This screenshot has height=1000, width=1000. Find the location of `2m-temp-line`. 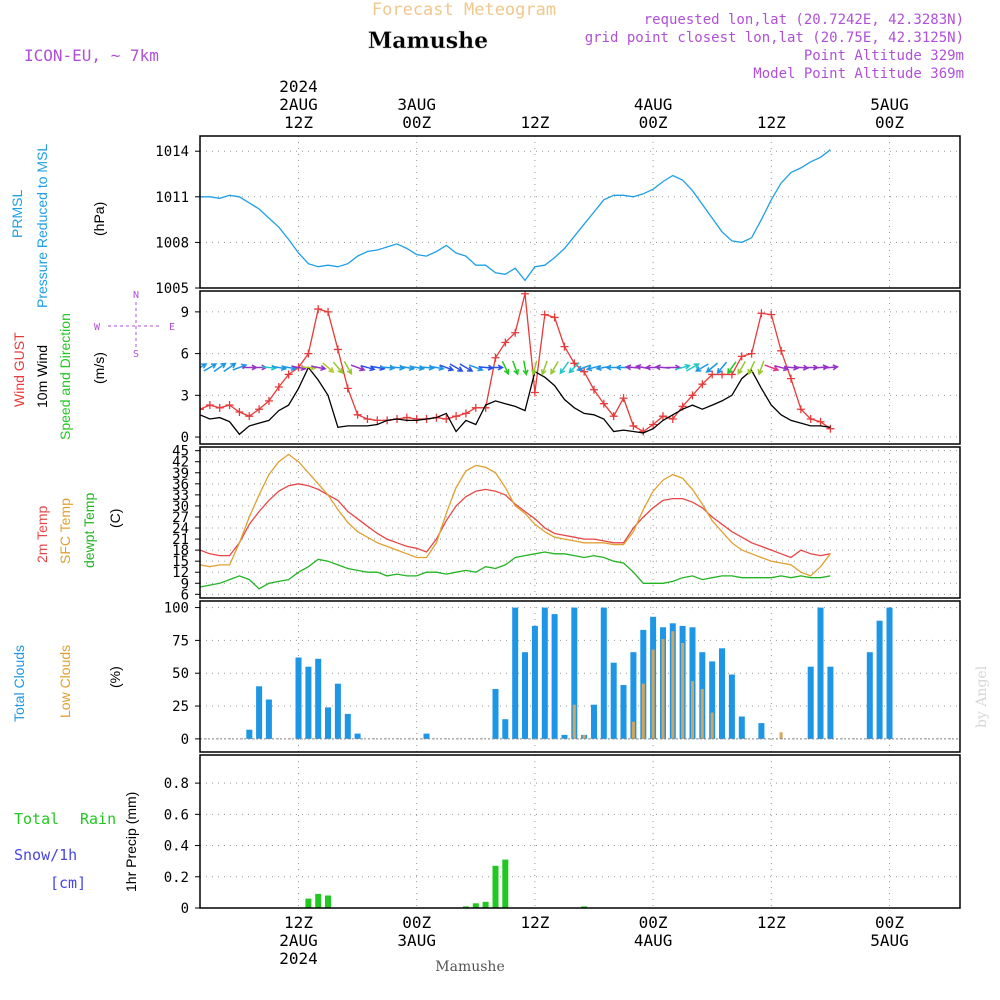

2m-temp-line is located at coordinates (515, 521).